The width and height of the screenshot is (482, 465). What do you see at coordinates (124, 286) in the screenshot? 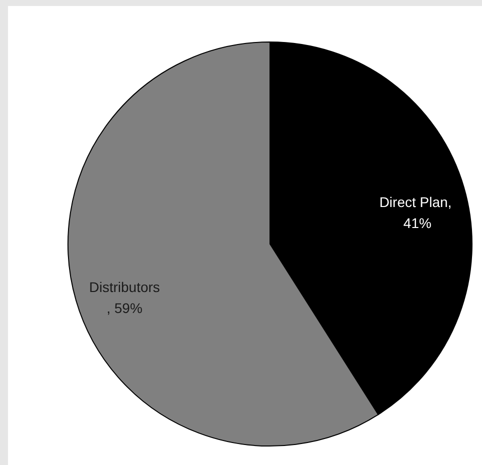
I see `slice-label: Distributors` at bounding box center [124, 286].